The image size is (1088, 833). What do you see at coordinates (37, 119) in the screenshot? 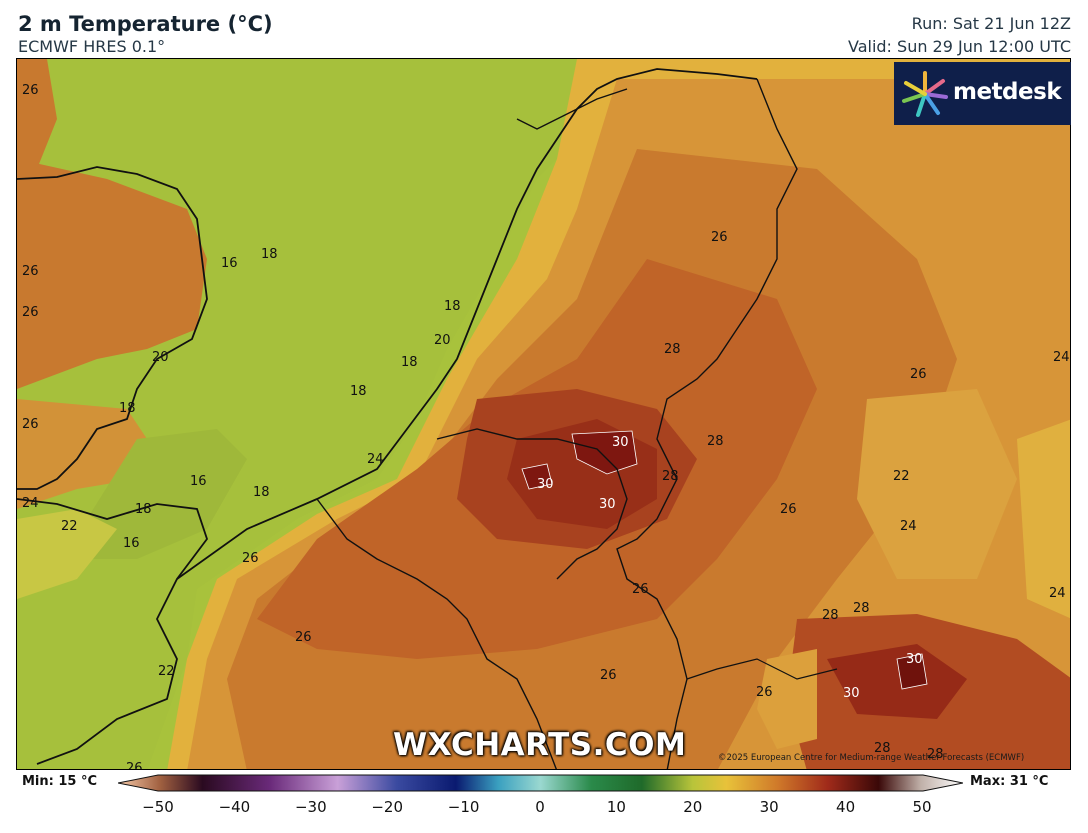
I see `scotland-warm` at bounding box center [37, 119].